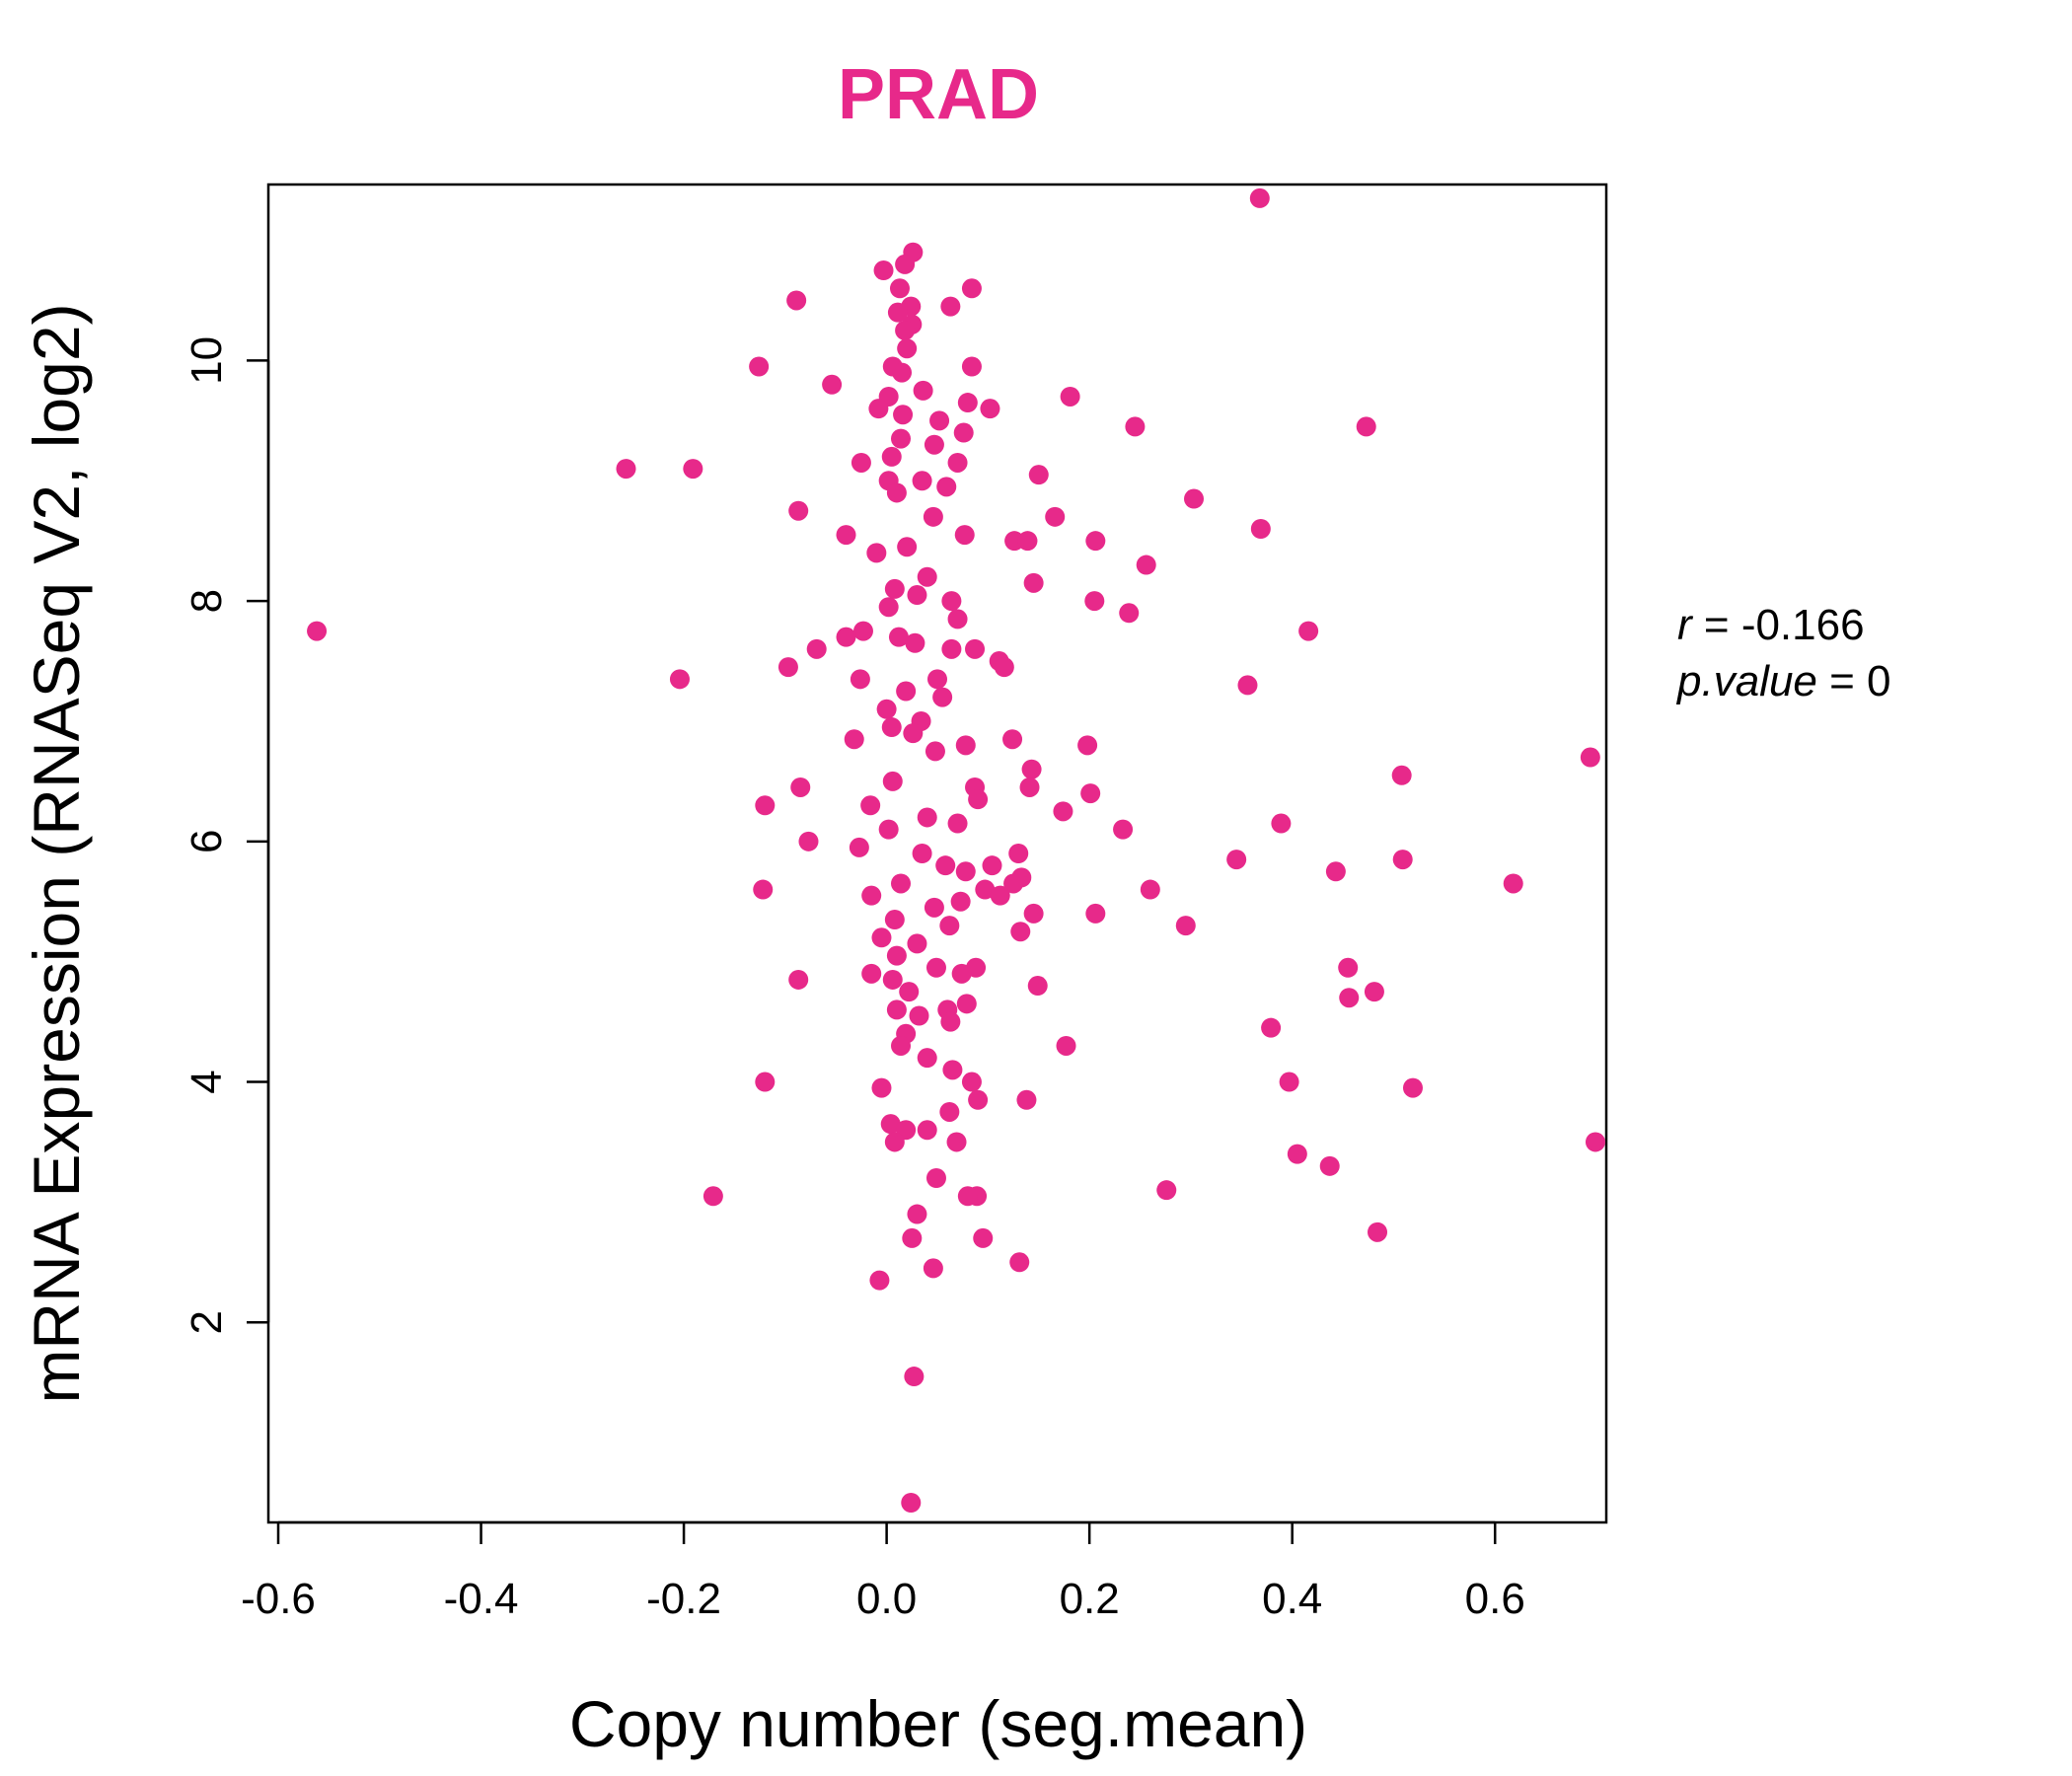 Image resolution: width=2072 pixels, height=1776 pixels. What do you see at coordinates (207, 1322) in the screenshot?
I see `y-tick-label: 2` at bounding box center [207, 1322].